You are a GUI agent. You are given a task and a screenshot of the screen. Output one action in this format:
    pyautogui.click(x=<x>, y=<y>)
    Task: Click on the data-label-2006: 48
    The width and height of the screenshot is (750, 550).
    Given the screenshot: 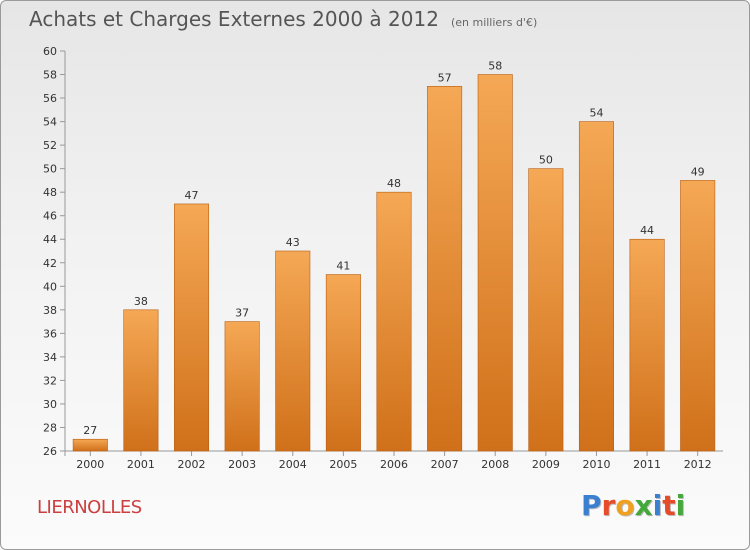 What is the action you would take?
    pyautogui.click(x=394, y=183)
    